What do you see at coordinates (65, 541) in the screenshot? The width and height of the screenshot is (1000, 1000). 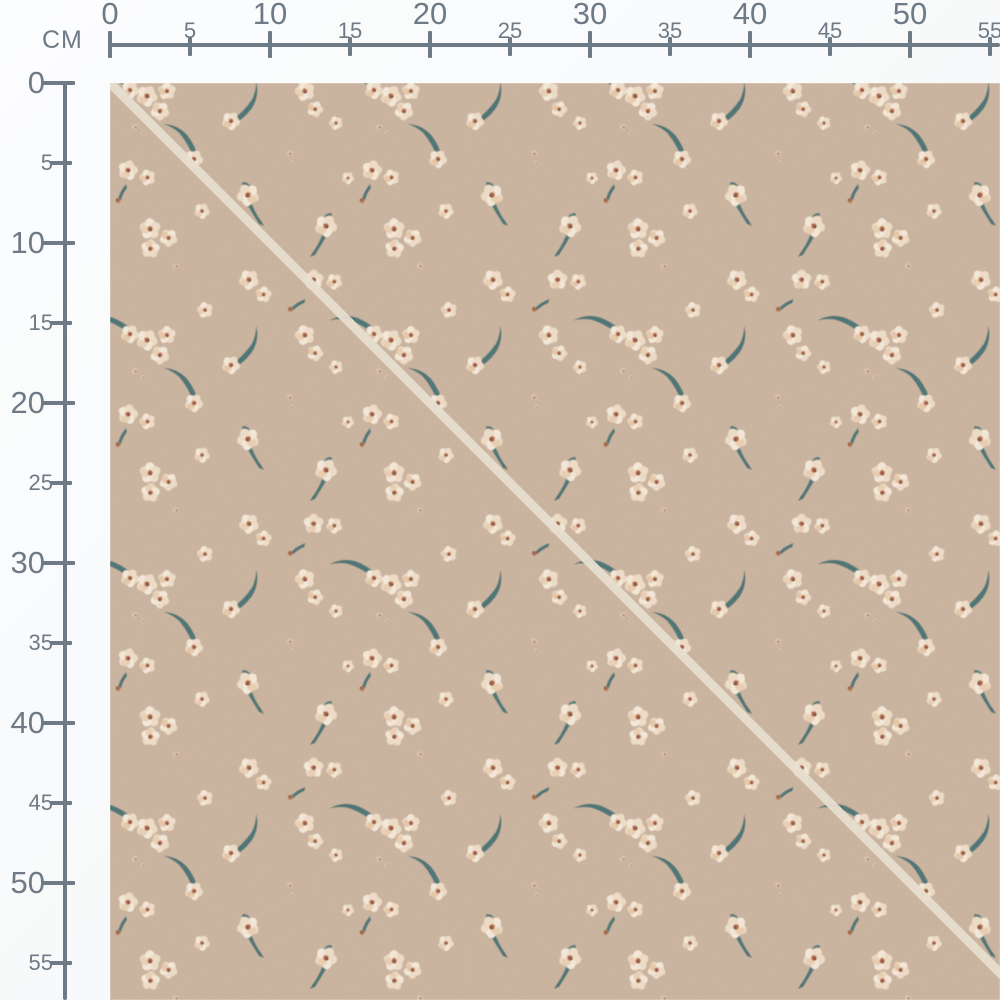 I see `ruler-vertical-line` at bounding box center [65, 541].